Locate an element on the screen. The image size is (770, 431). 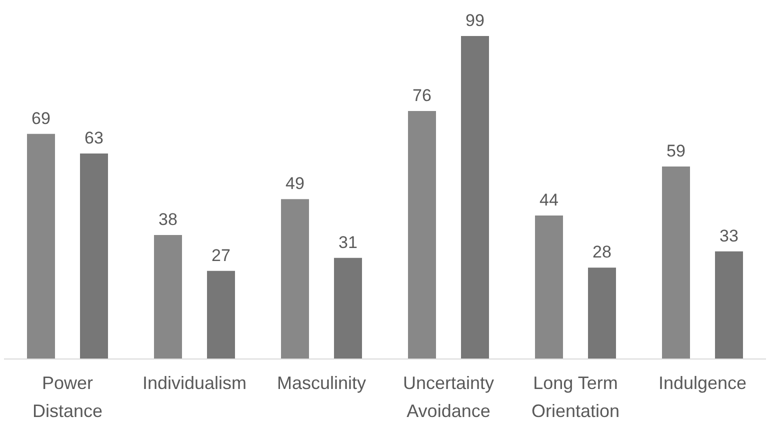
data-label: 38 is located at coordinates (168, 220).